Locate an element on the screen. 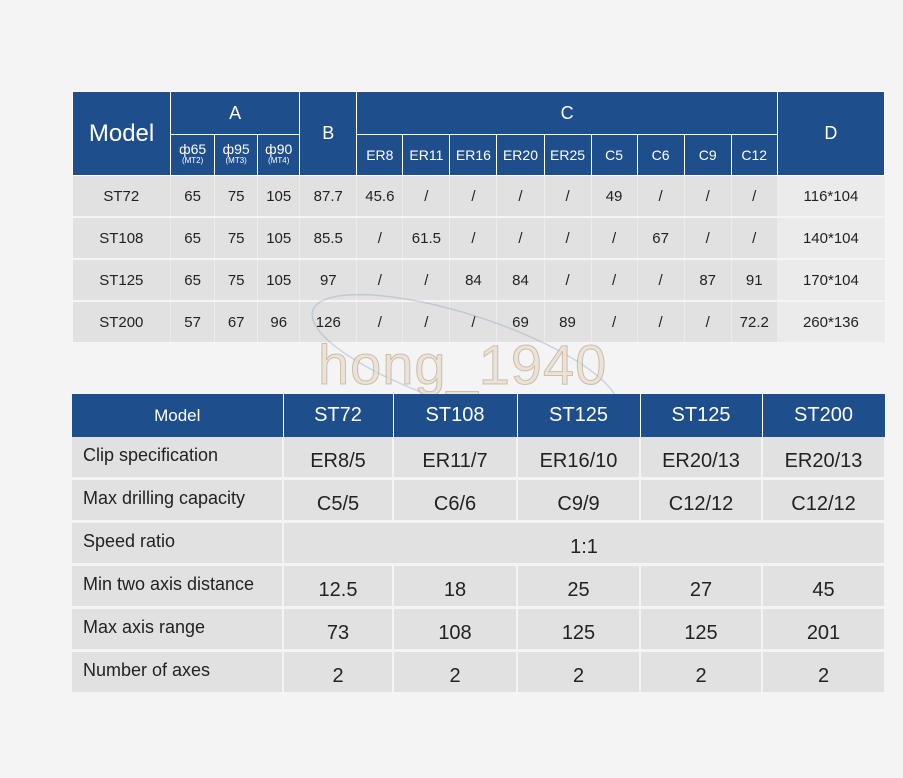  c-subheader: ER16 is located at coordinates (473, 155).